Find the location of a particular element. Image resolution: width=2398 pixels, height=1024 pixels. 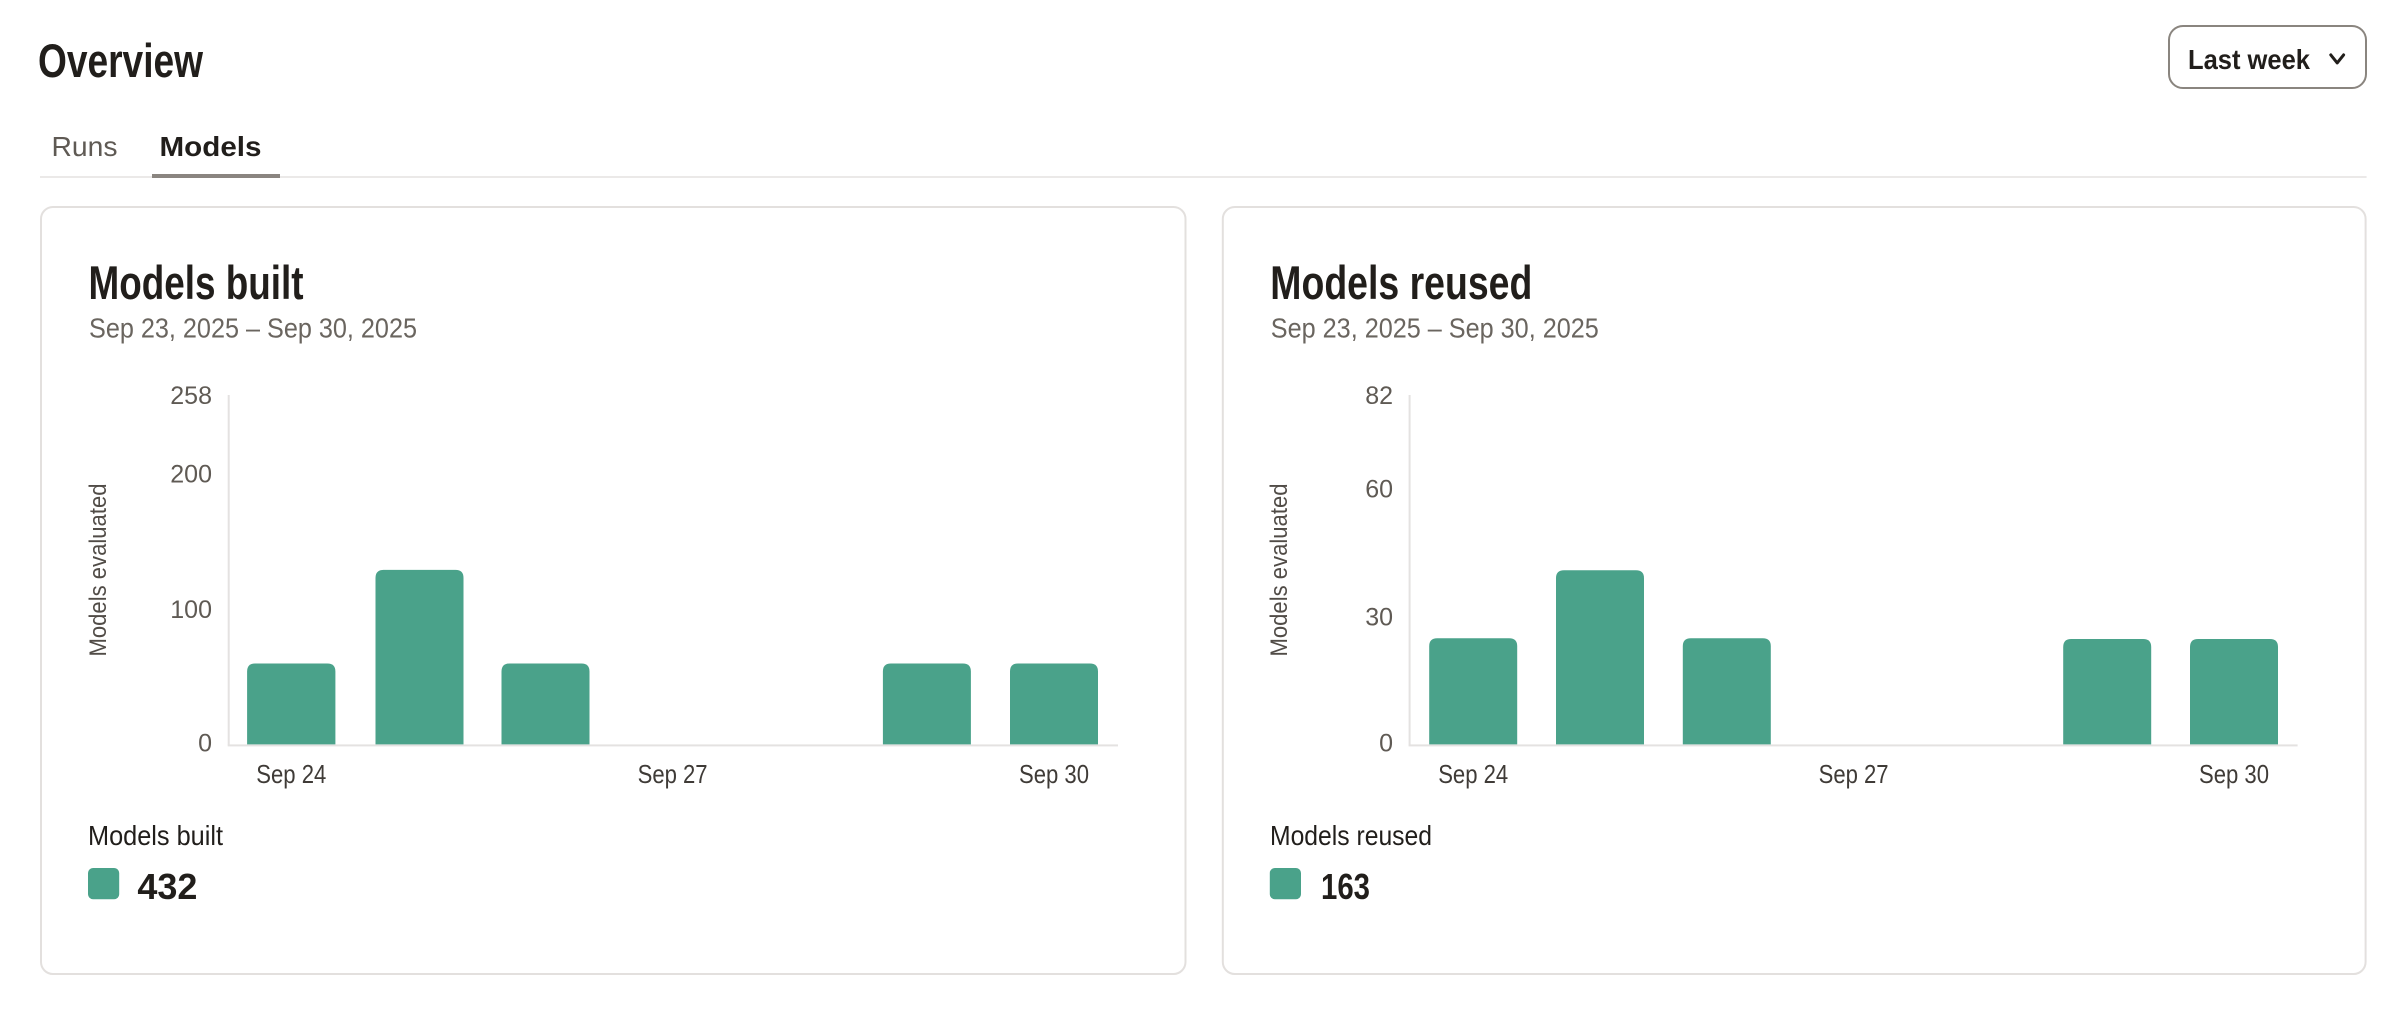

svg-text: Models is located at coordinates (211, 146).